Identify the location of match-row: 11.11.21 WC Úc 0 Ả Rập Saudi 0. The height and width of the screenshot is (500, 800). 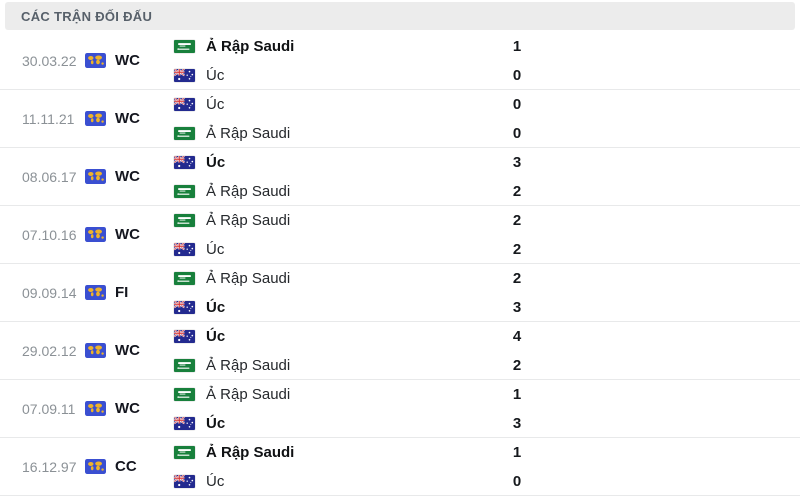
(400, 119).